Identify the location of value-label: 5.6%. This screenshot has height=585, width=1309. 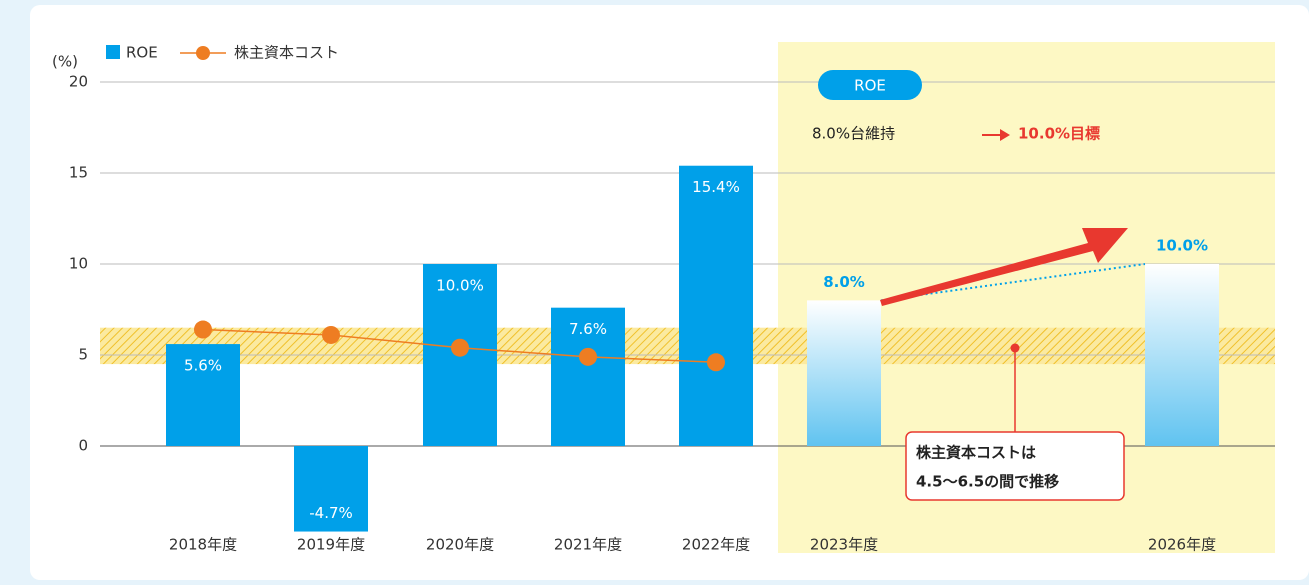
(203, 366).